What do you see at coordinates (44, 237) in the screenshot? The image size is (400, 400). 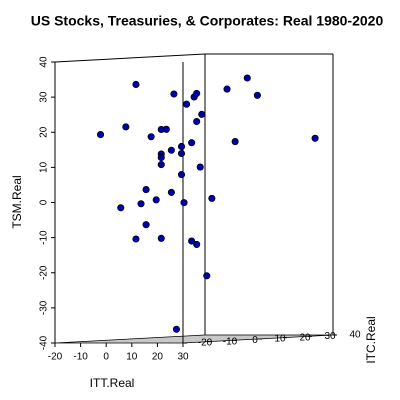 I see `z-tick-label: -10` at bounding box center [44, 237].